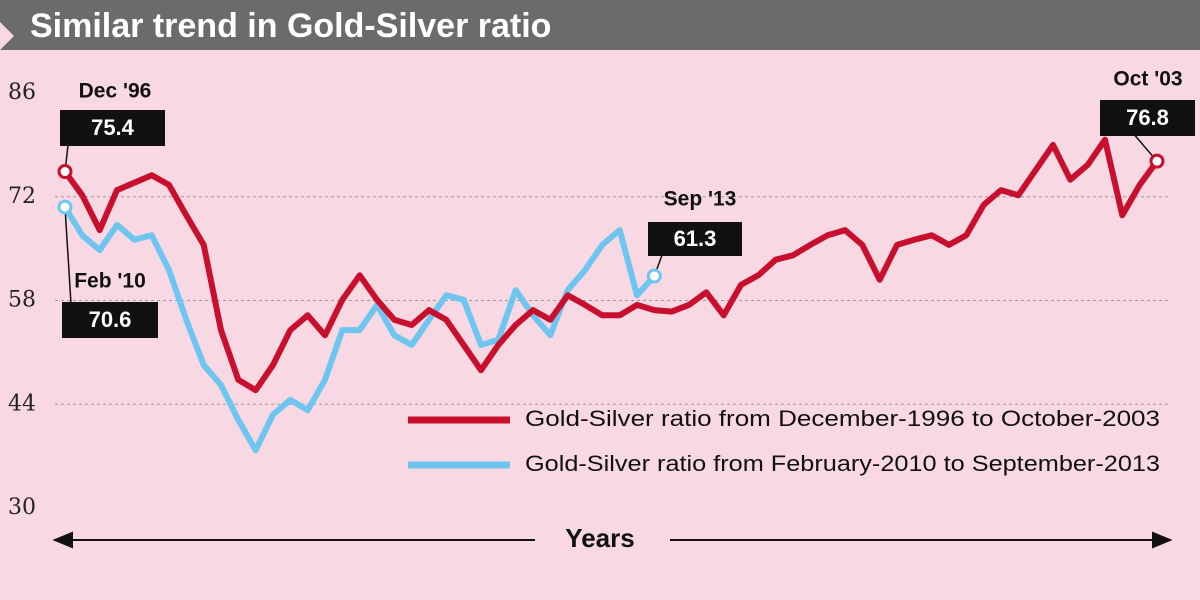  What do you see at coordinates (599, 538) in the screenshot?
I see `x-axis-label: Years` at bounding box center [599, 538].